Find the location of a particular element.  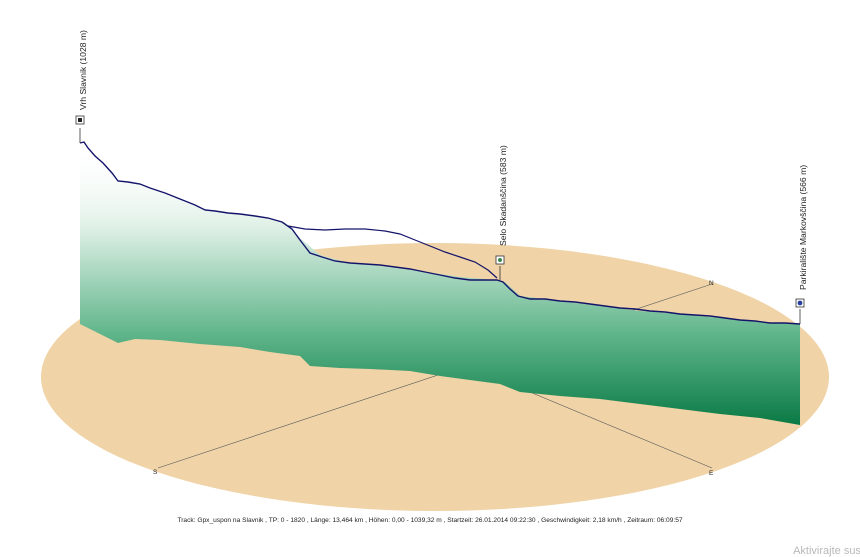

compass-north-label: N is located at coordinates (711, 283).